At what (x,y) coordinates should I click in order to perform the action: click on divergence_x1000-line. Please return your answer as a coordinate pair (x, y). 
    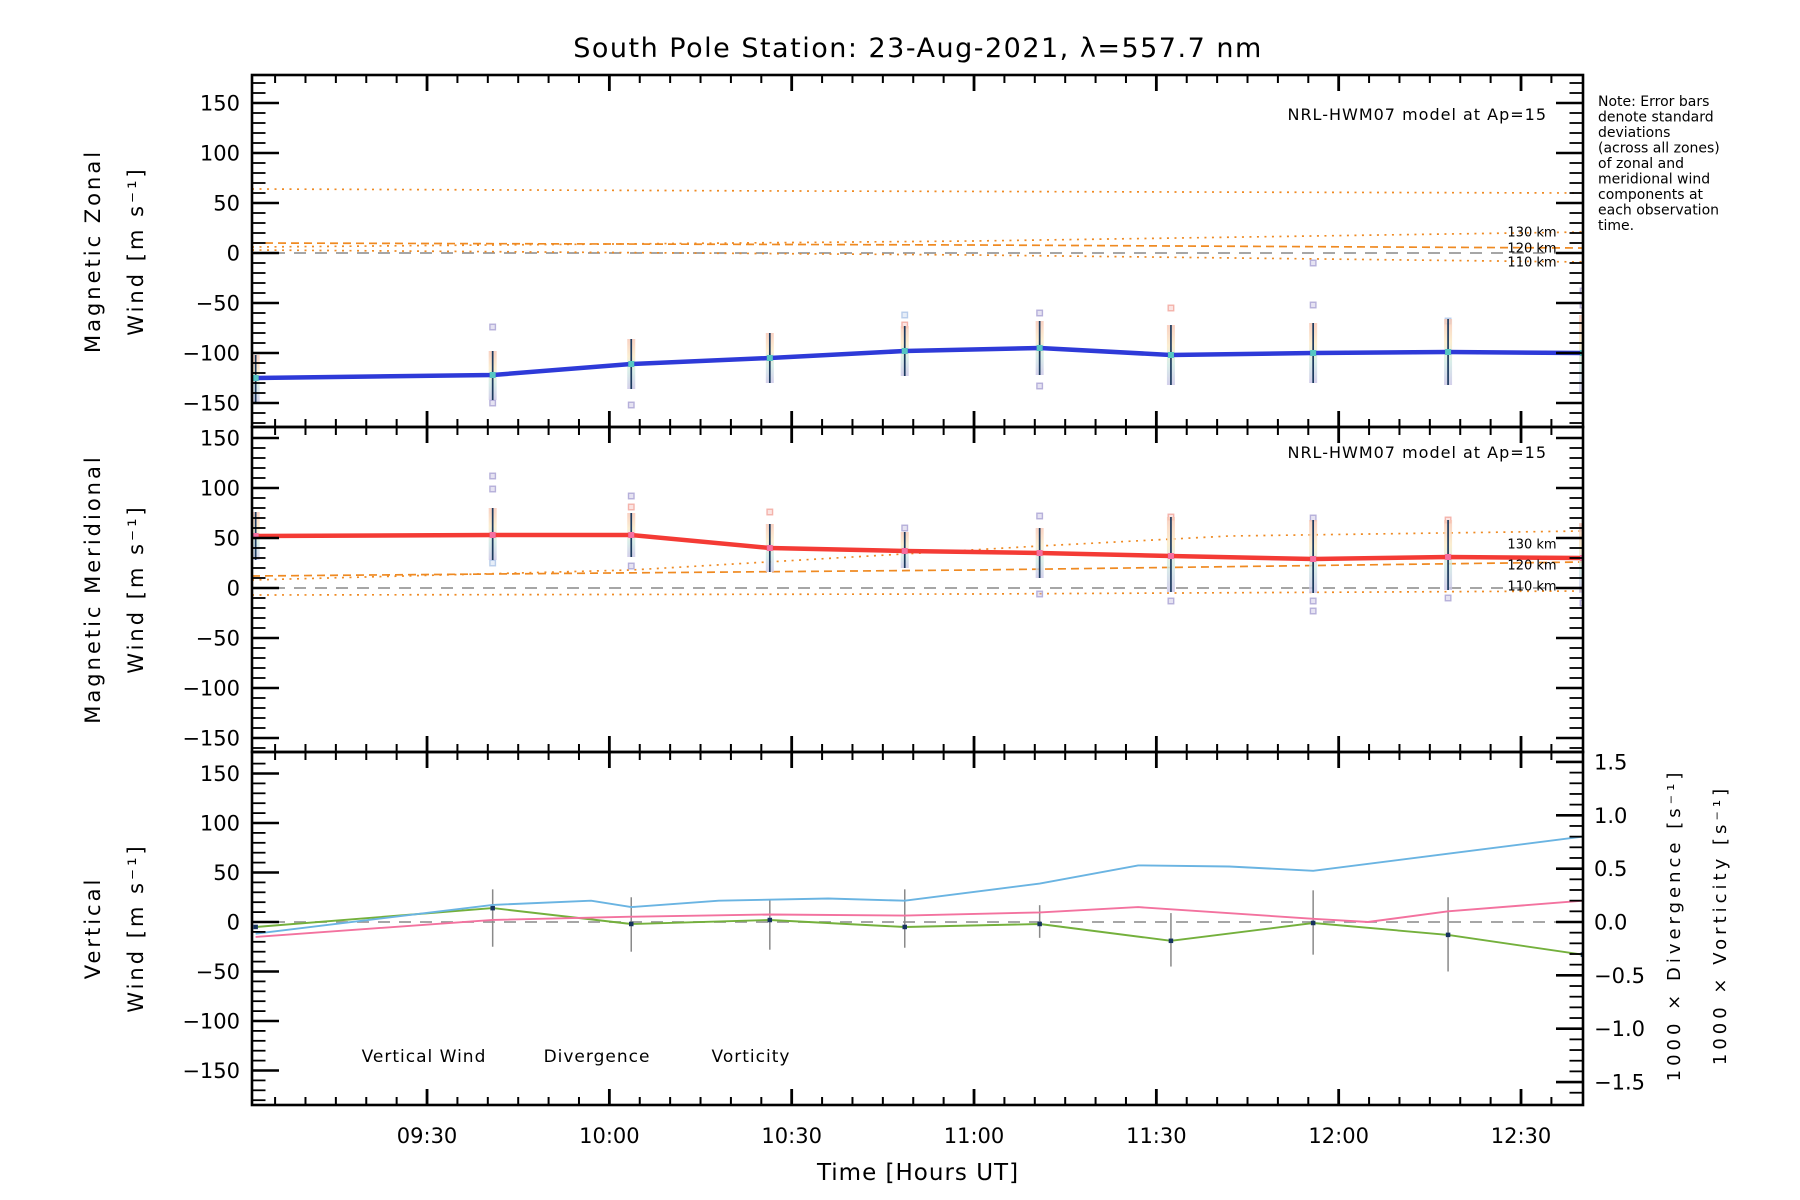
    Looking at the image, I should click on (919, 885).